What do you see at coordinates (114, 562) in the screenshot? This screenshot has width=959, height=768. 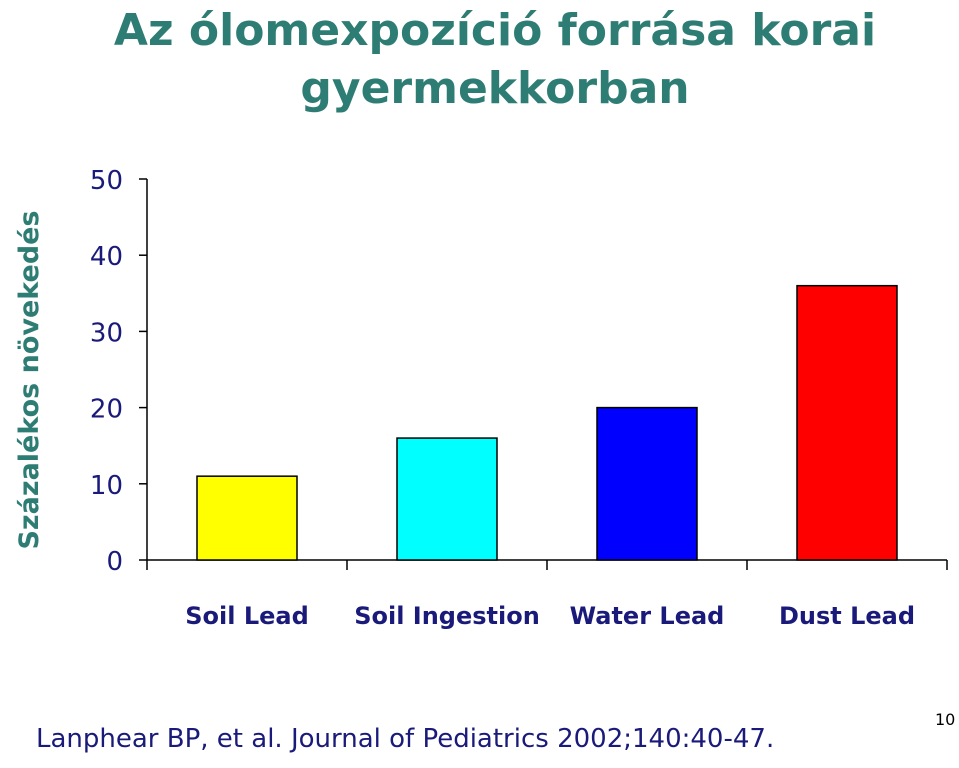 I see `y-tick-label: 0` at bounding box center [114, 562].